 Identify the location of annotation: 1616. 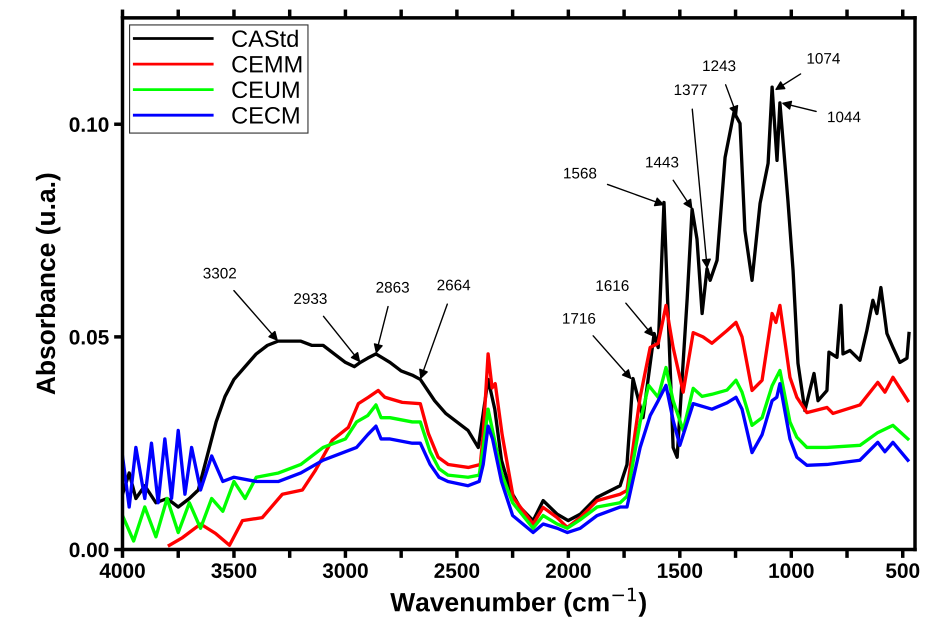
(612, 285).